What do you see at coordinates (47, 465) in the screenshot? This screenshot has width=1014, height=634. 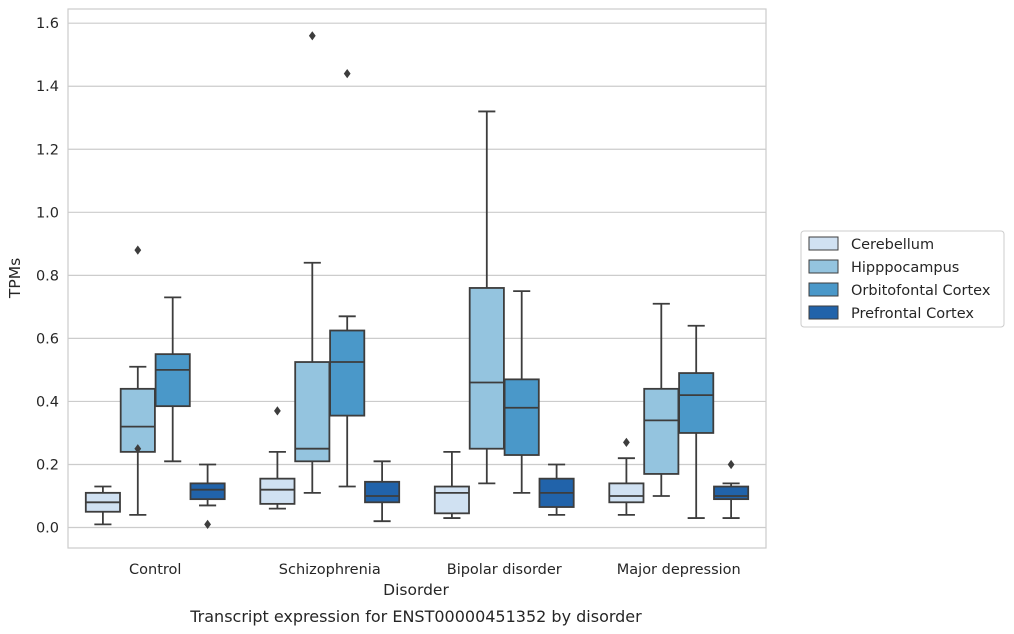 I see `y-tick-label: 0.2` at bounding box center [47, 465].